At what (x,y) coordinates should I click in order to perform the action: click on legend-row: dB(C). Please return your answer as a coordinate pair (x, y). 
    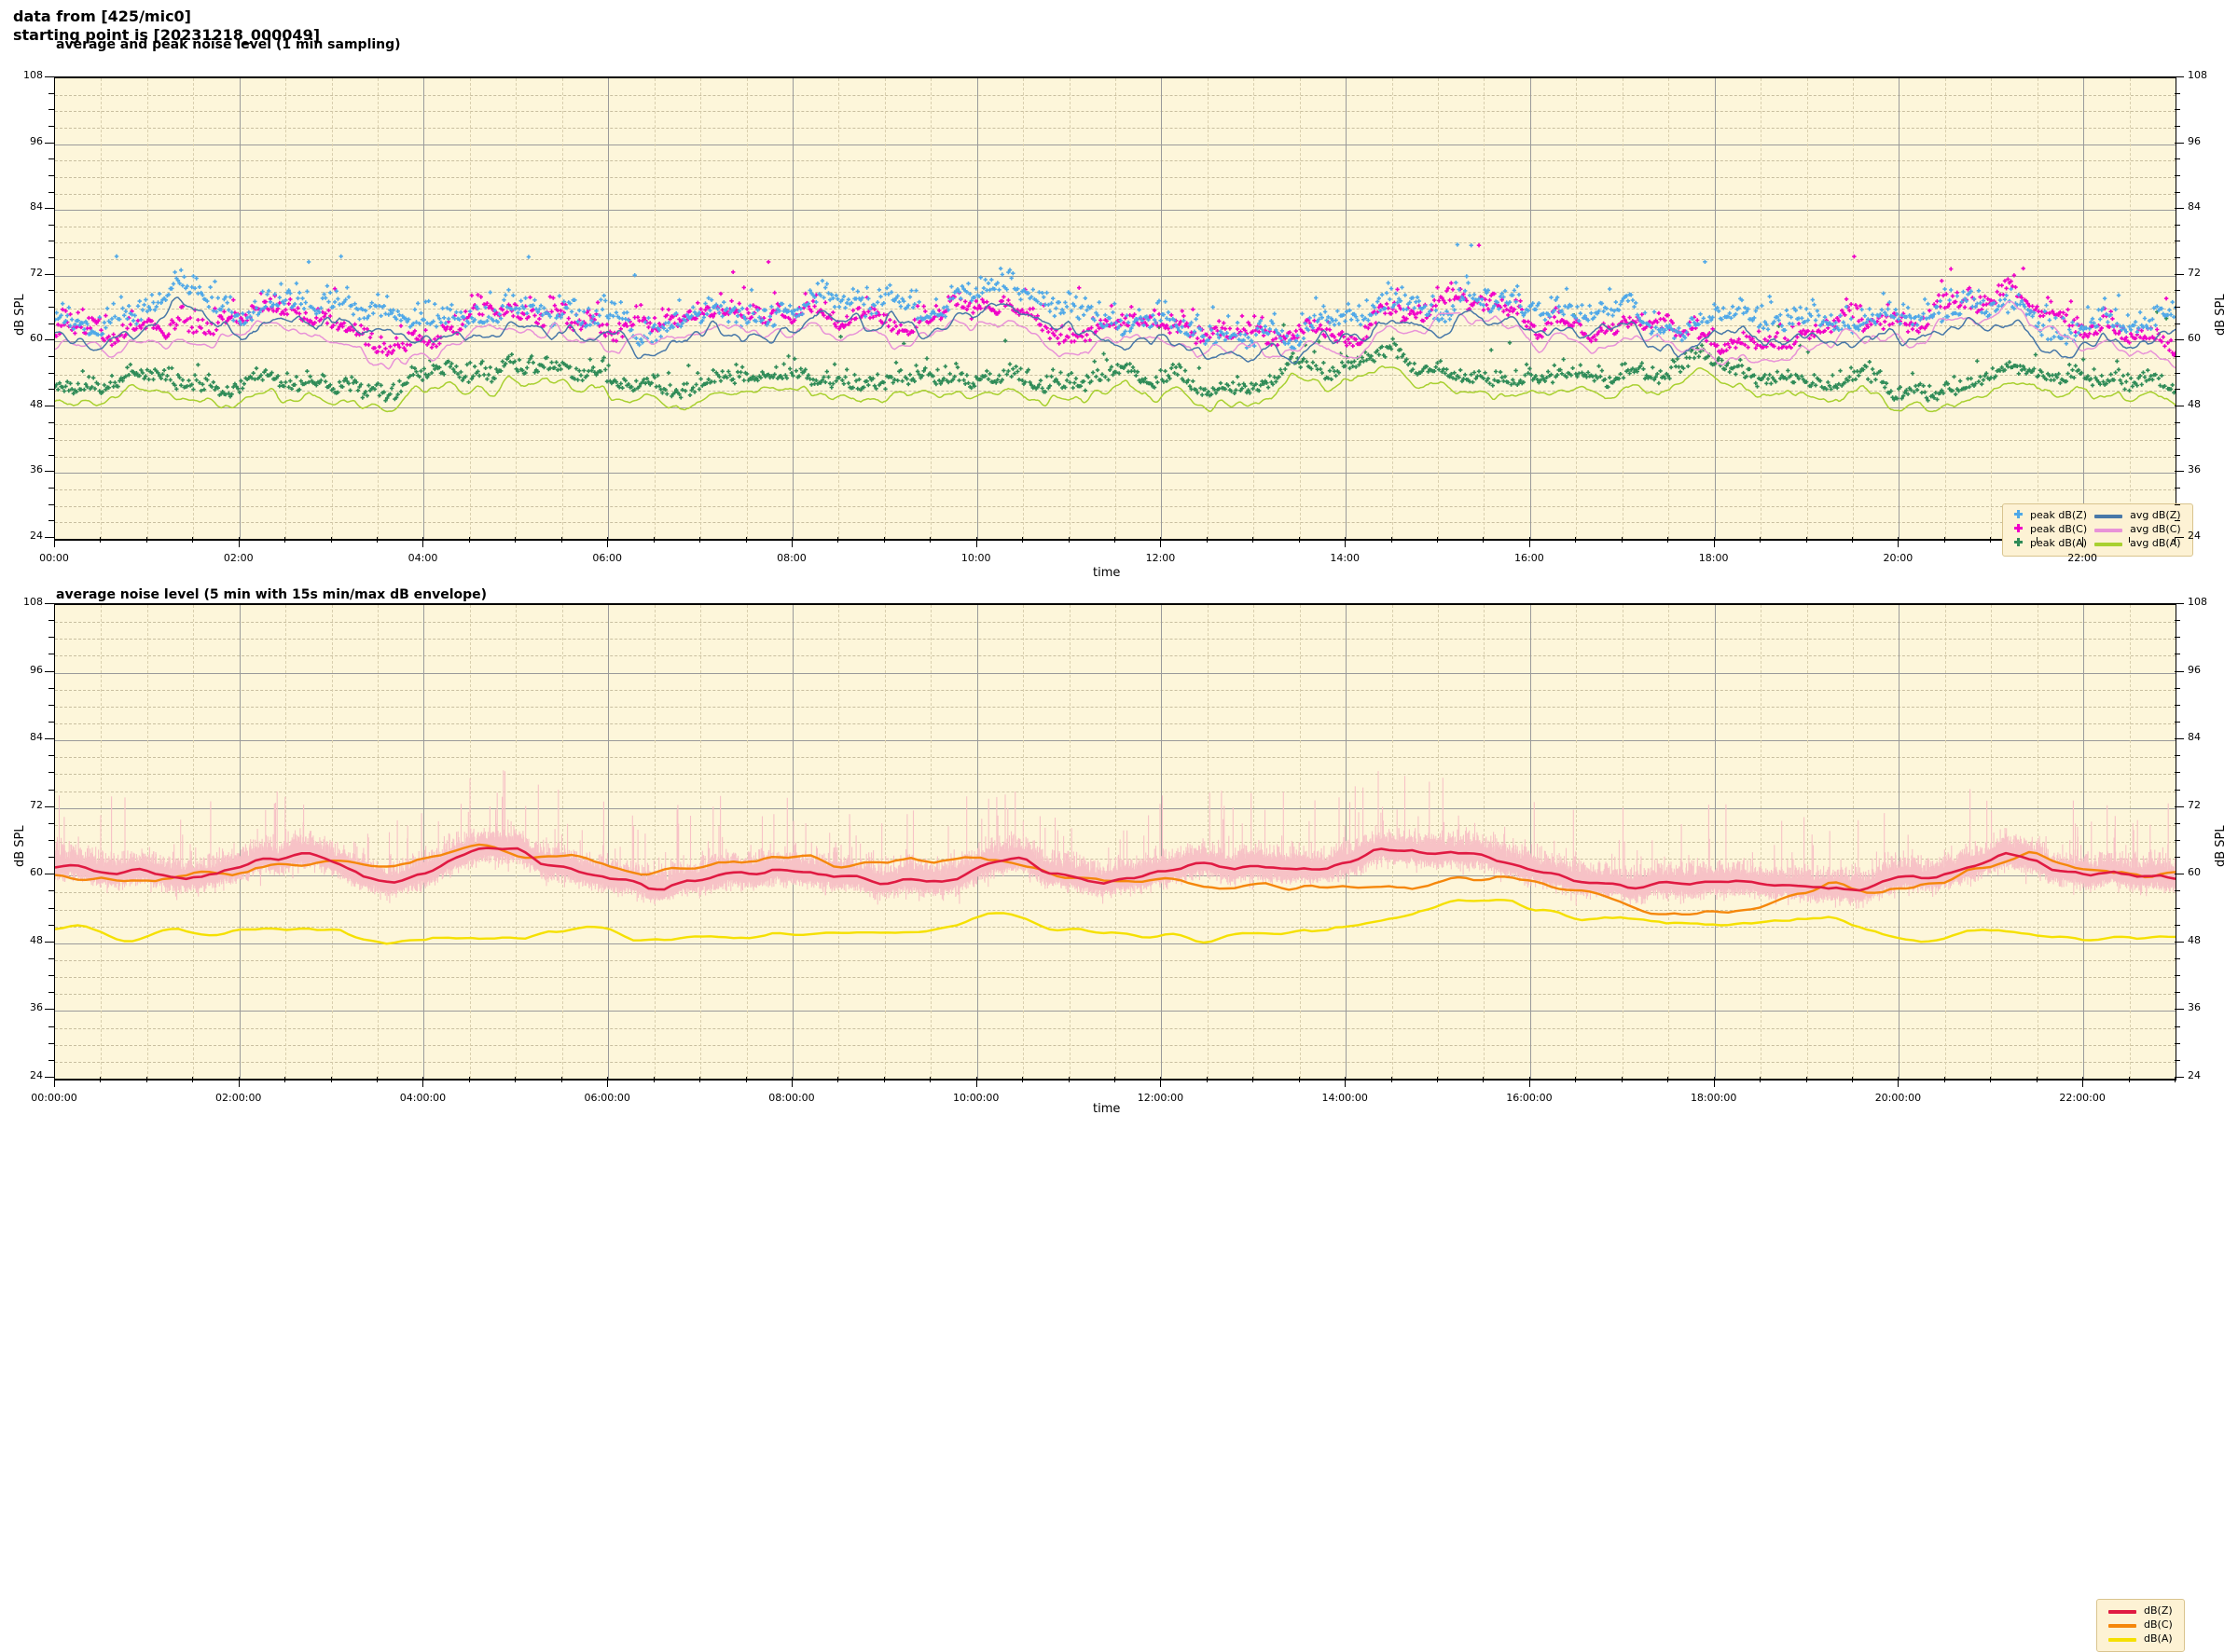
    Looking at the image, I should click on (2140, 1625).